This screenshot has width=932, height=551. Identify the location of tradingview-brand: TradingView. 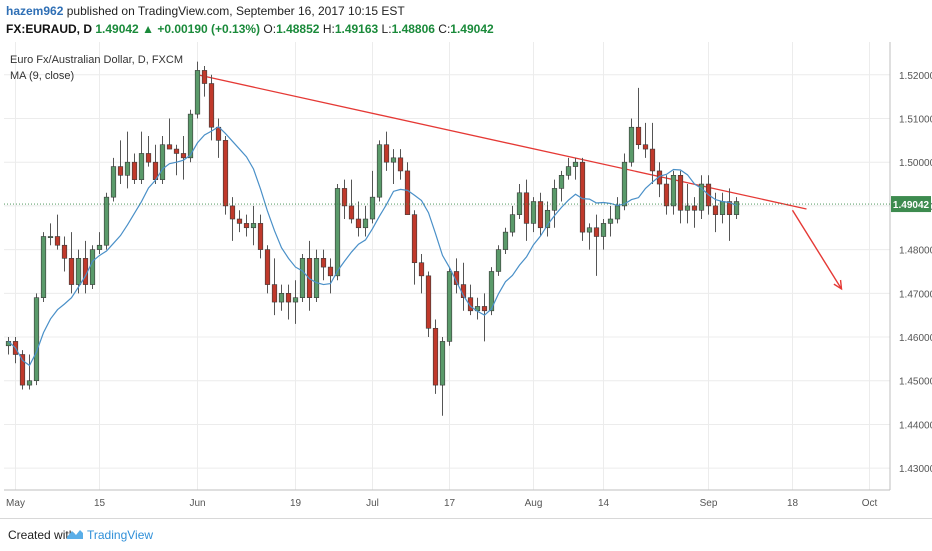
(120, 535).